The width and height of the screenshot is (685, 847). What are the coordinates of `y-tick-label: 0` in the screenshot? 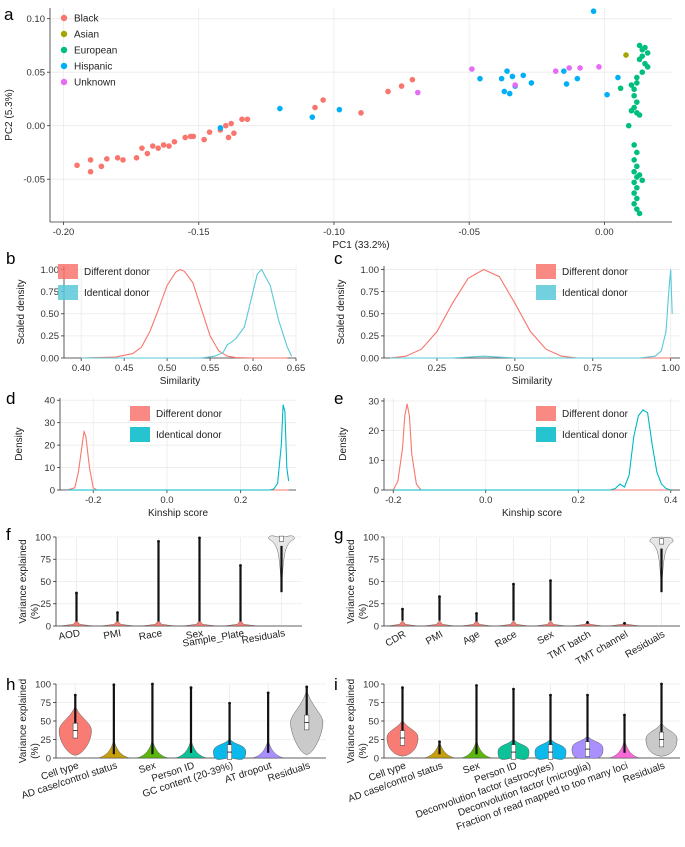 It's located at (376, 490).